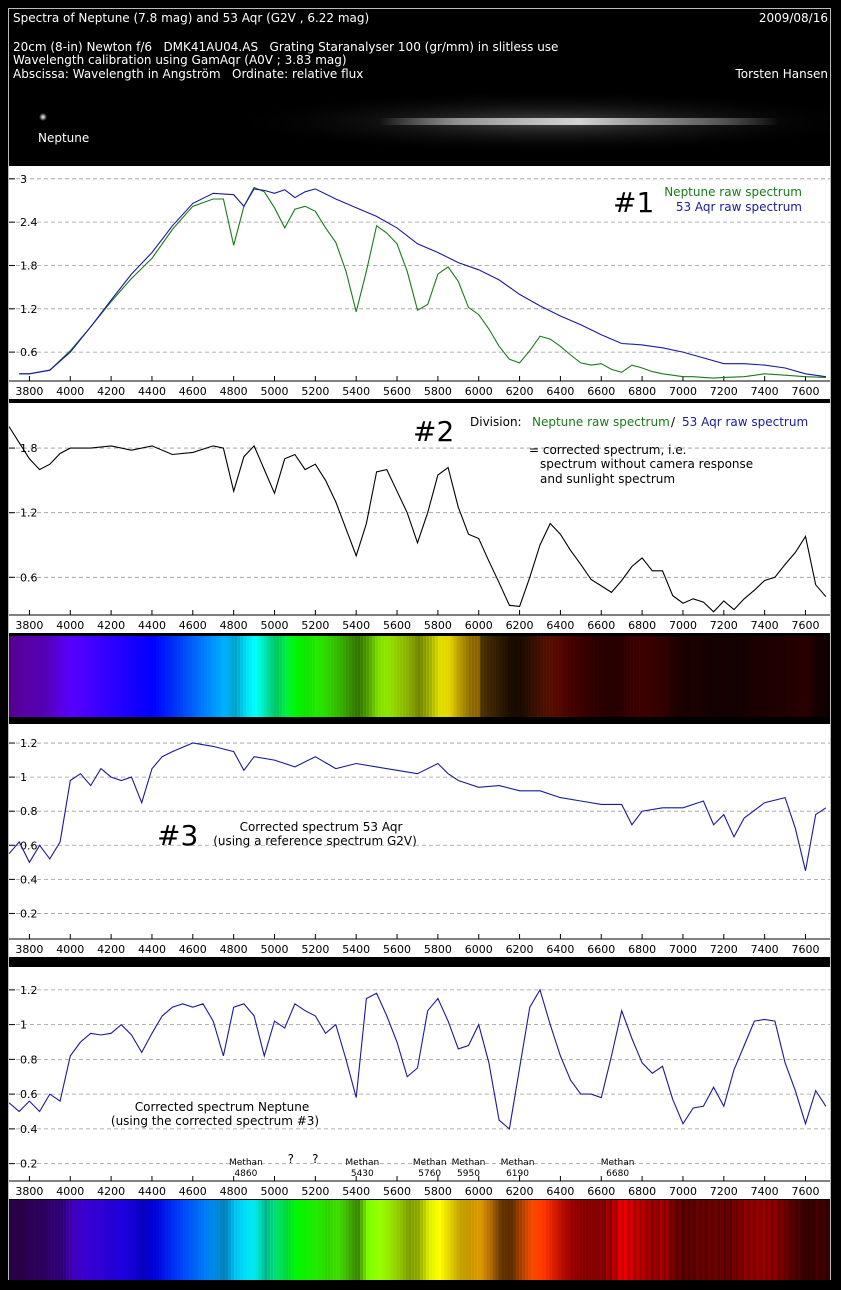 The width and height of the screenshot is (841, 1290). I want to click on x-tick-label: 3800, so click(29, 391).